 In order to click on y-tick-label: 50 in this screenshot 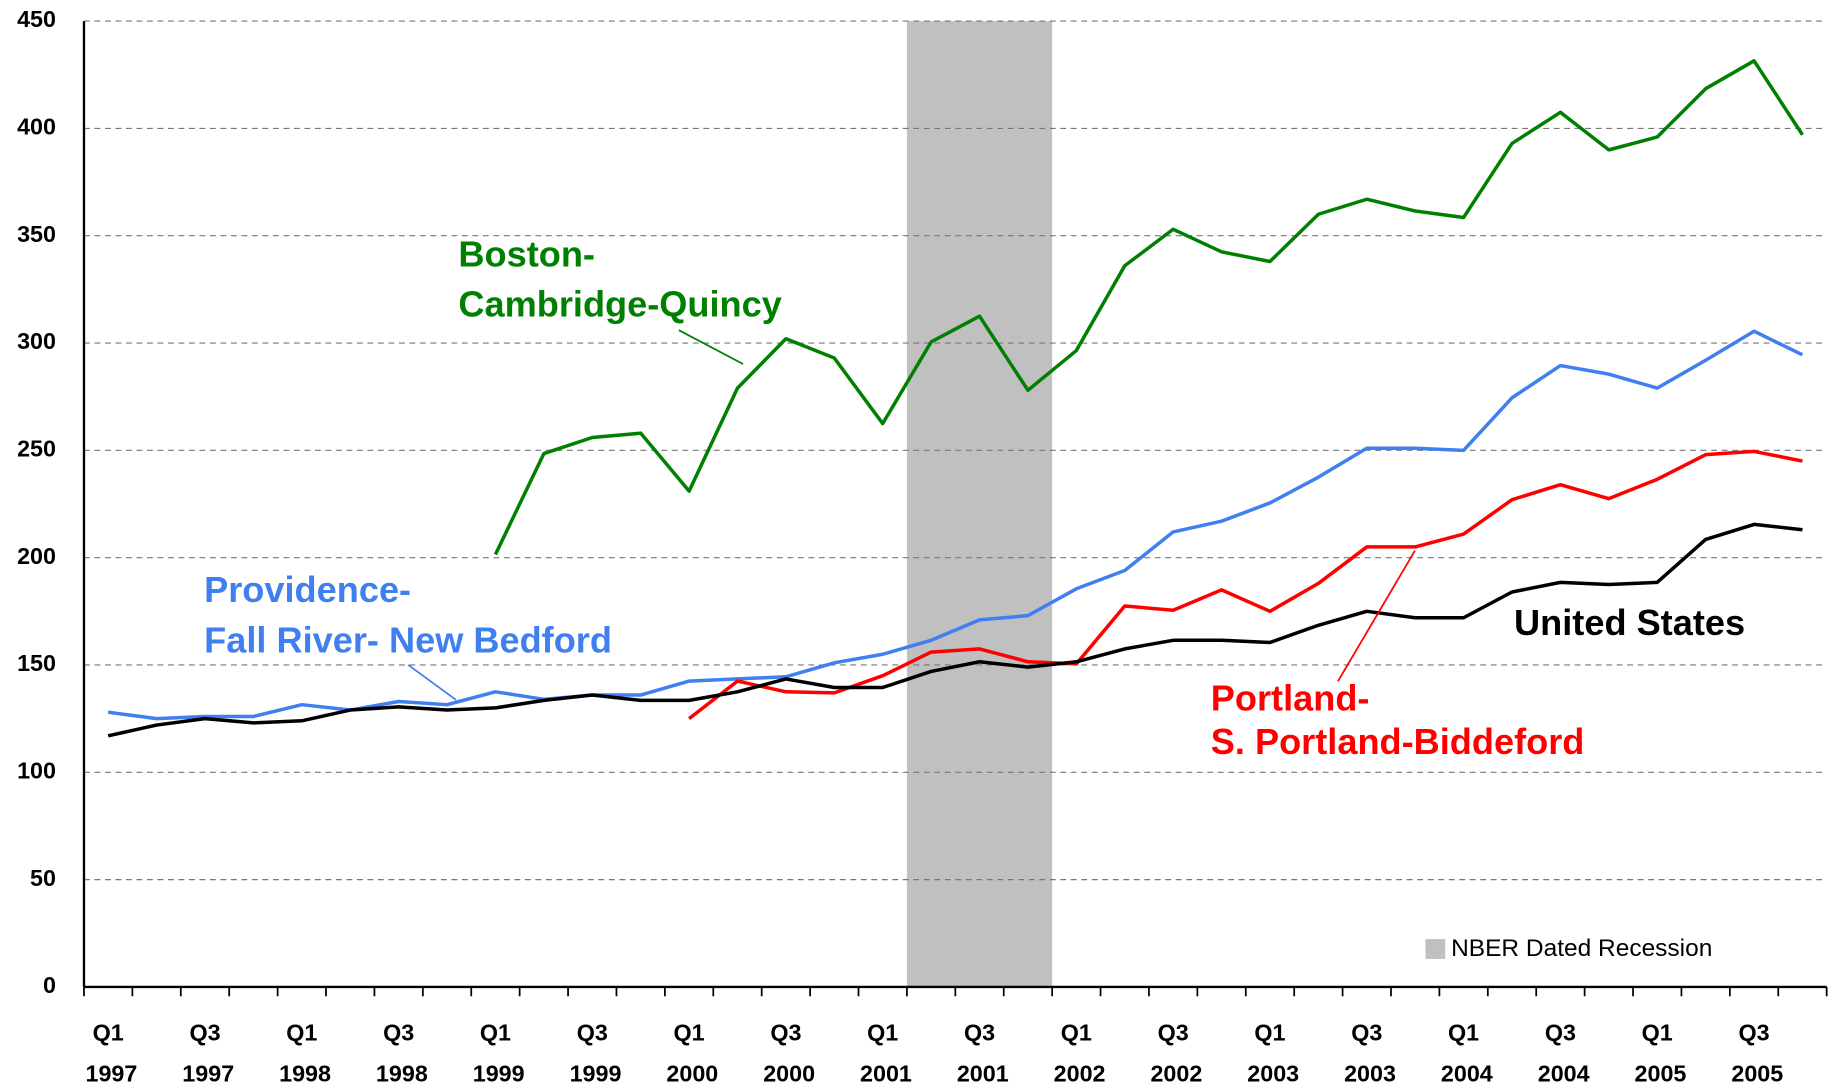, I will do `click(43, 878)`.